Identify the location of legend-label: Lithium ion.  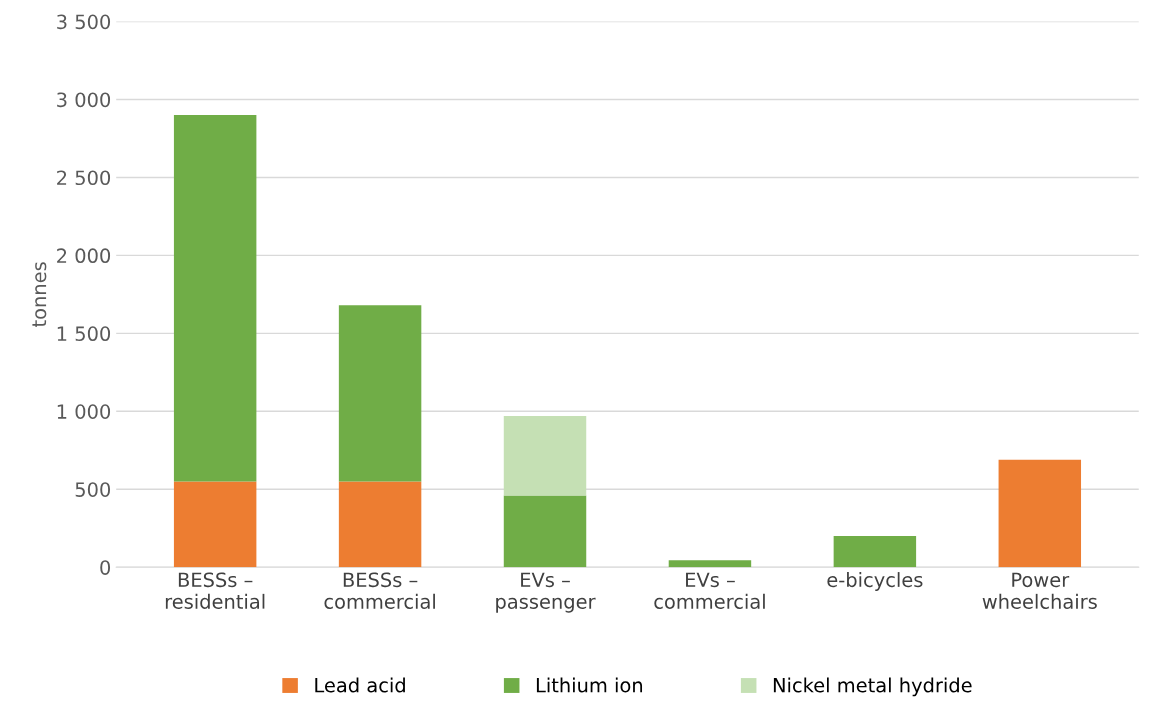
(589, 685).